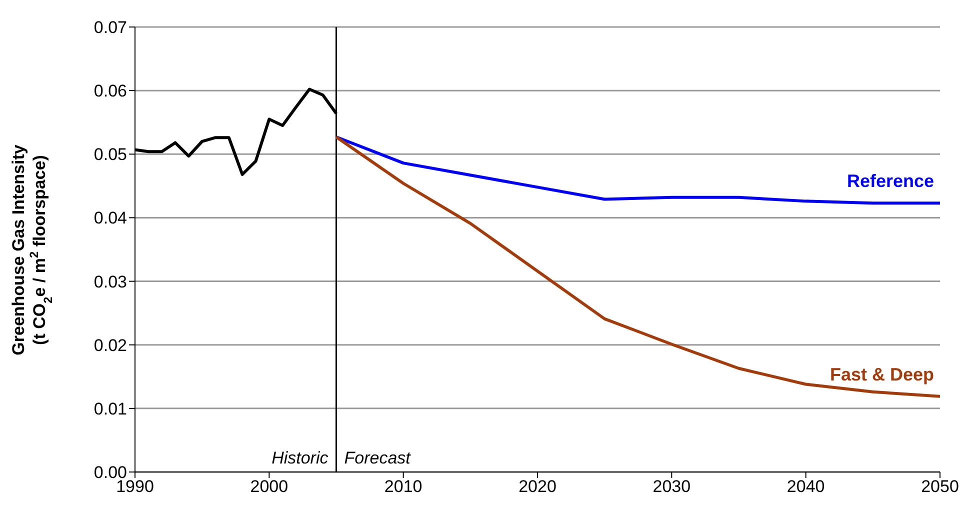  I want to click on x-tick-label: 1990, so click(135, 486).